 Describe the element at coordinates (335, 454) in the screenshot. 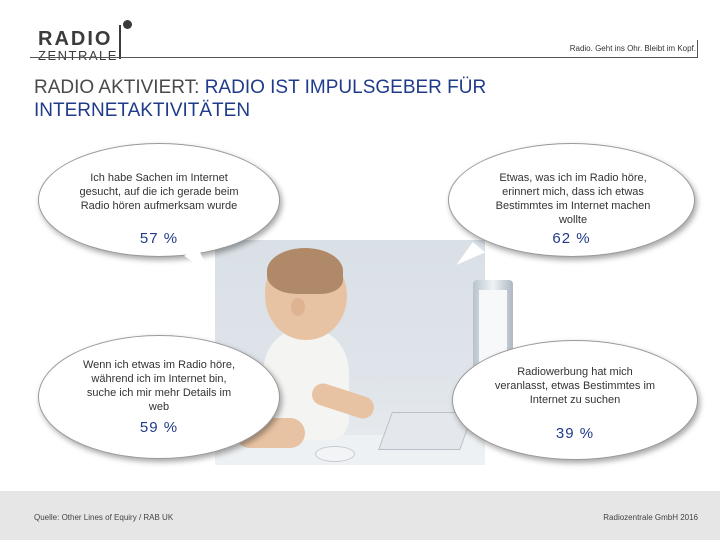

I see `mouse-shape` at that location.